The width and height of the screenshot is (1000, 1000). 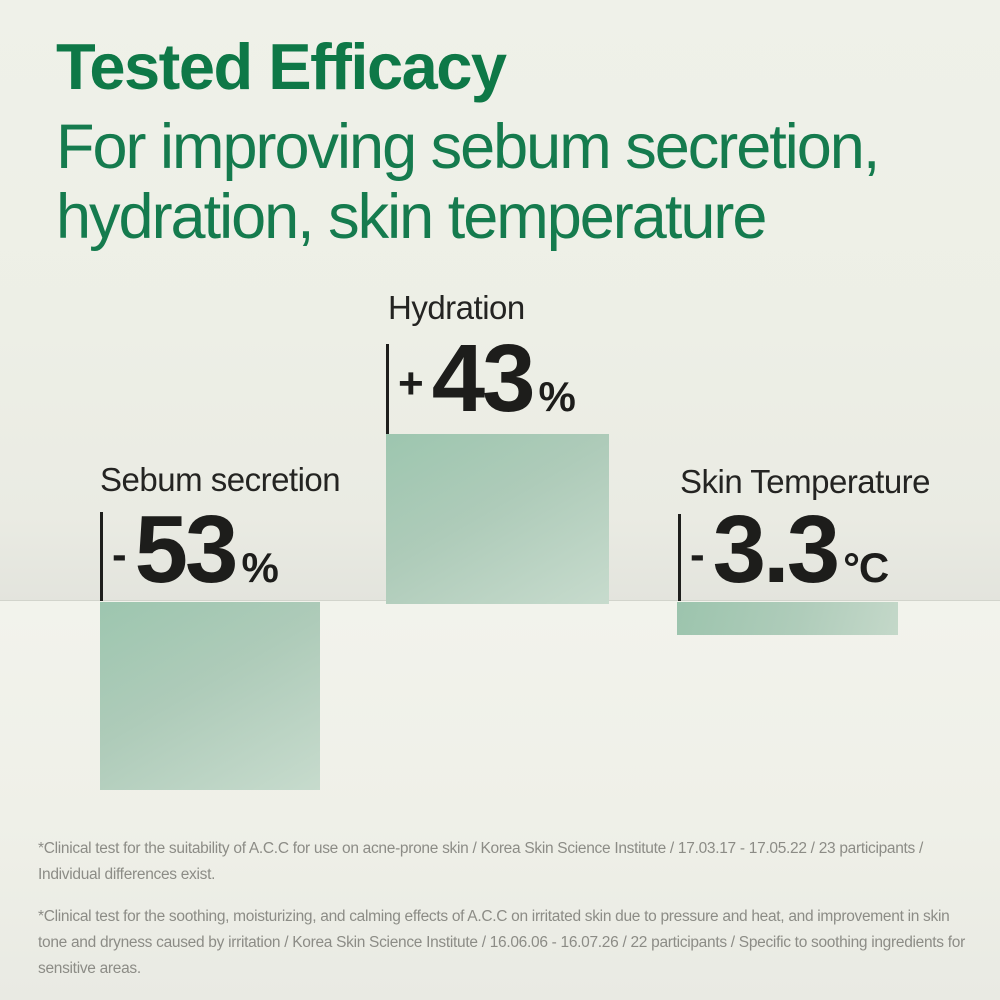 What do you see at coordinates (456, 307) in the screenshot?
I see `hydration-label: Hydration` at bounding box center [456, 307].